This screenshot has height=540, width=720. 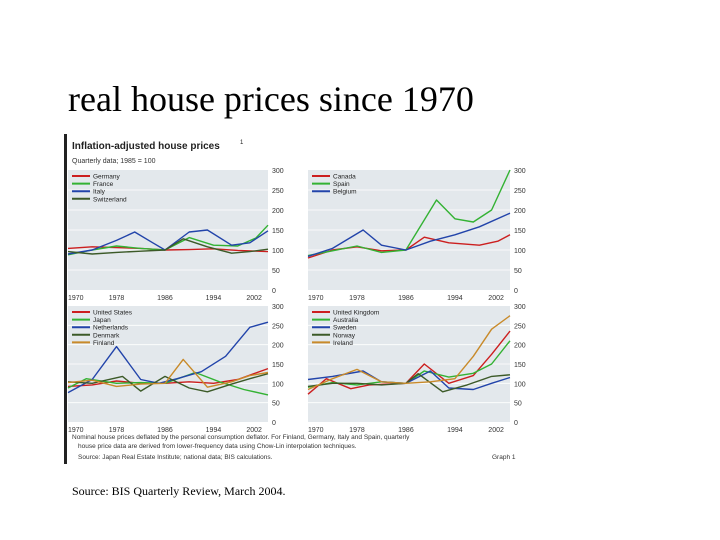 I want to click on legend-label: United States, so click(x=113, y=313).